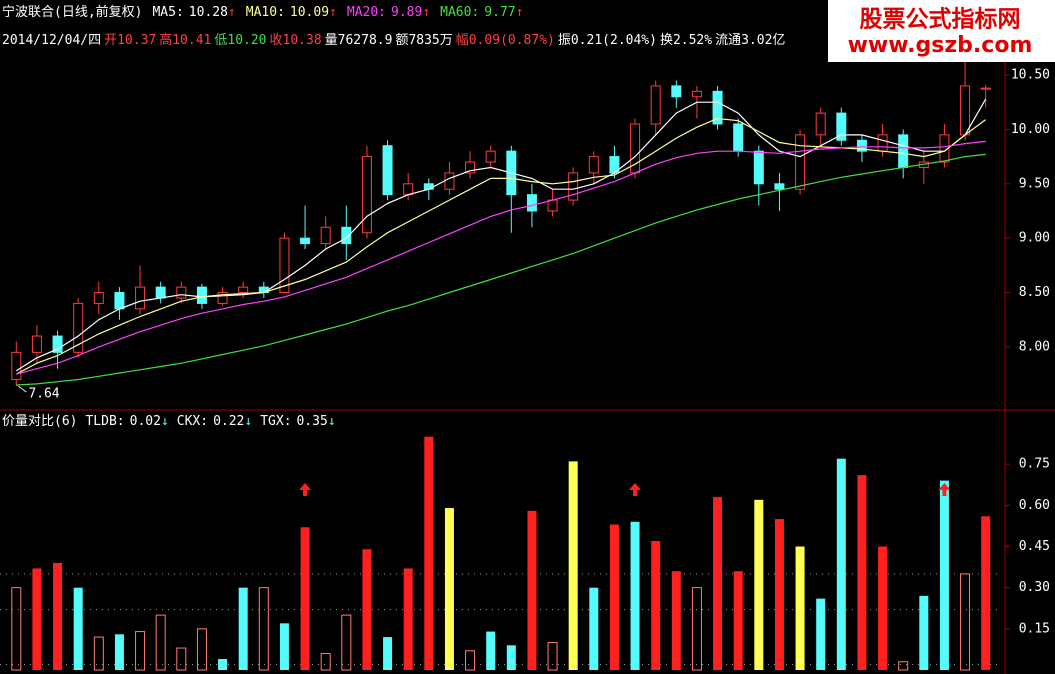 Image resolution: width=1055 pixels, height=674 pixels. Describe the element at coordinates (309, 12) in the screenshot. I see `ma-value: 10.09` at that location.